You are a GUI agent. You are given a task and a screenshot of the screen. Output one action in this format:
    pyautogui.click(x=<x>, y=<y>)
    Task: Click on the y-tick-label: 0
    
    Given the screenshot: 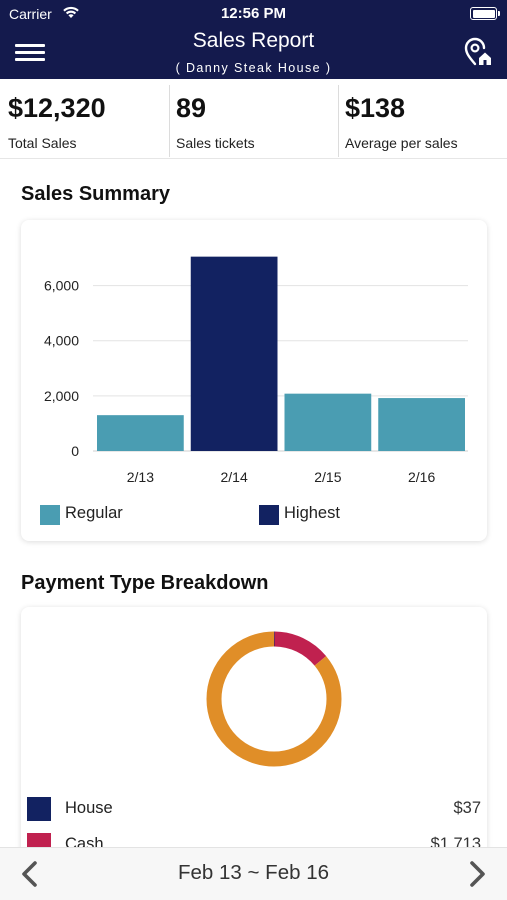 What is the action you would take?
    pyautogui.click(x=75, y=451)
    